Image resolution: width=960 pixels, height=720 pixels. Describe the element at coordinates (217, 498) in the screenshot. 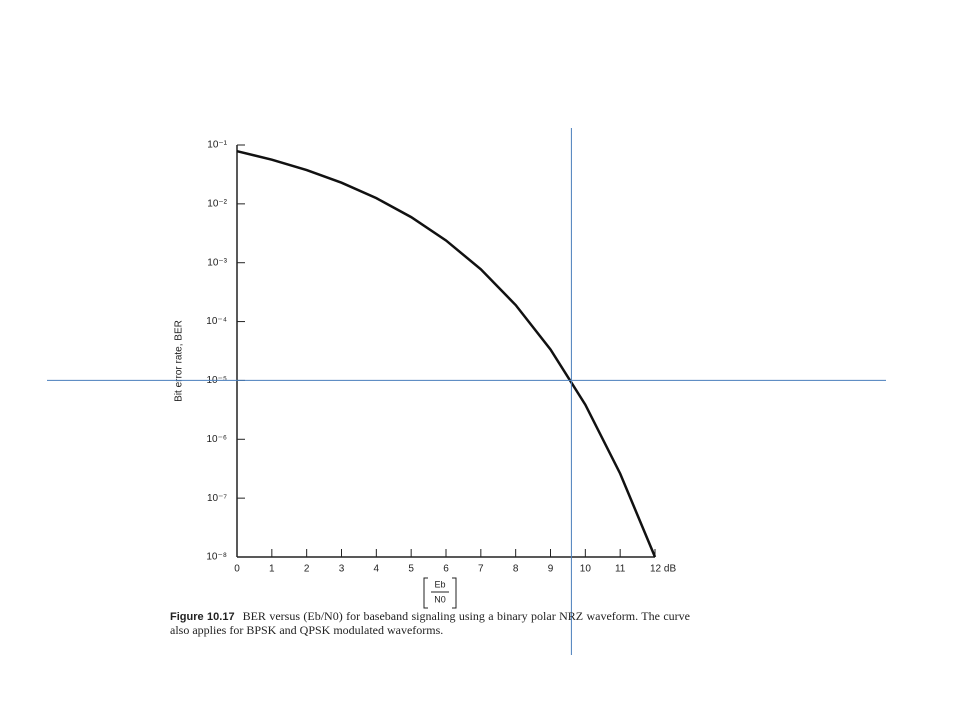

I see `y-tick-label: 10⁻⁷` at that location.